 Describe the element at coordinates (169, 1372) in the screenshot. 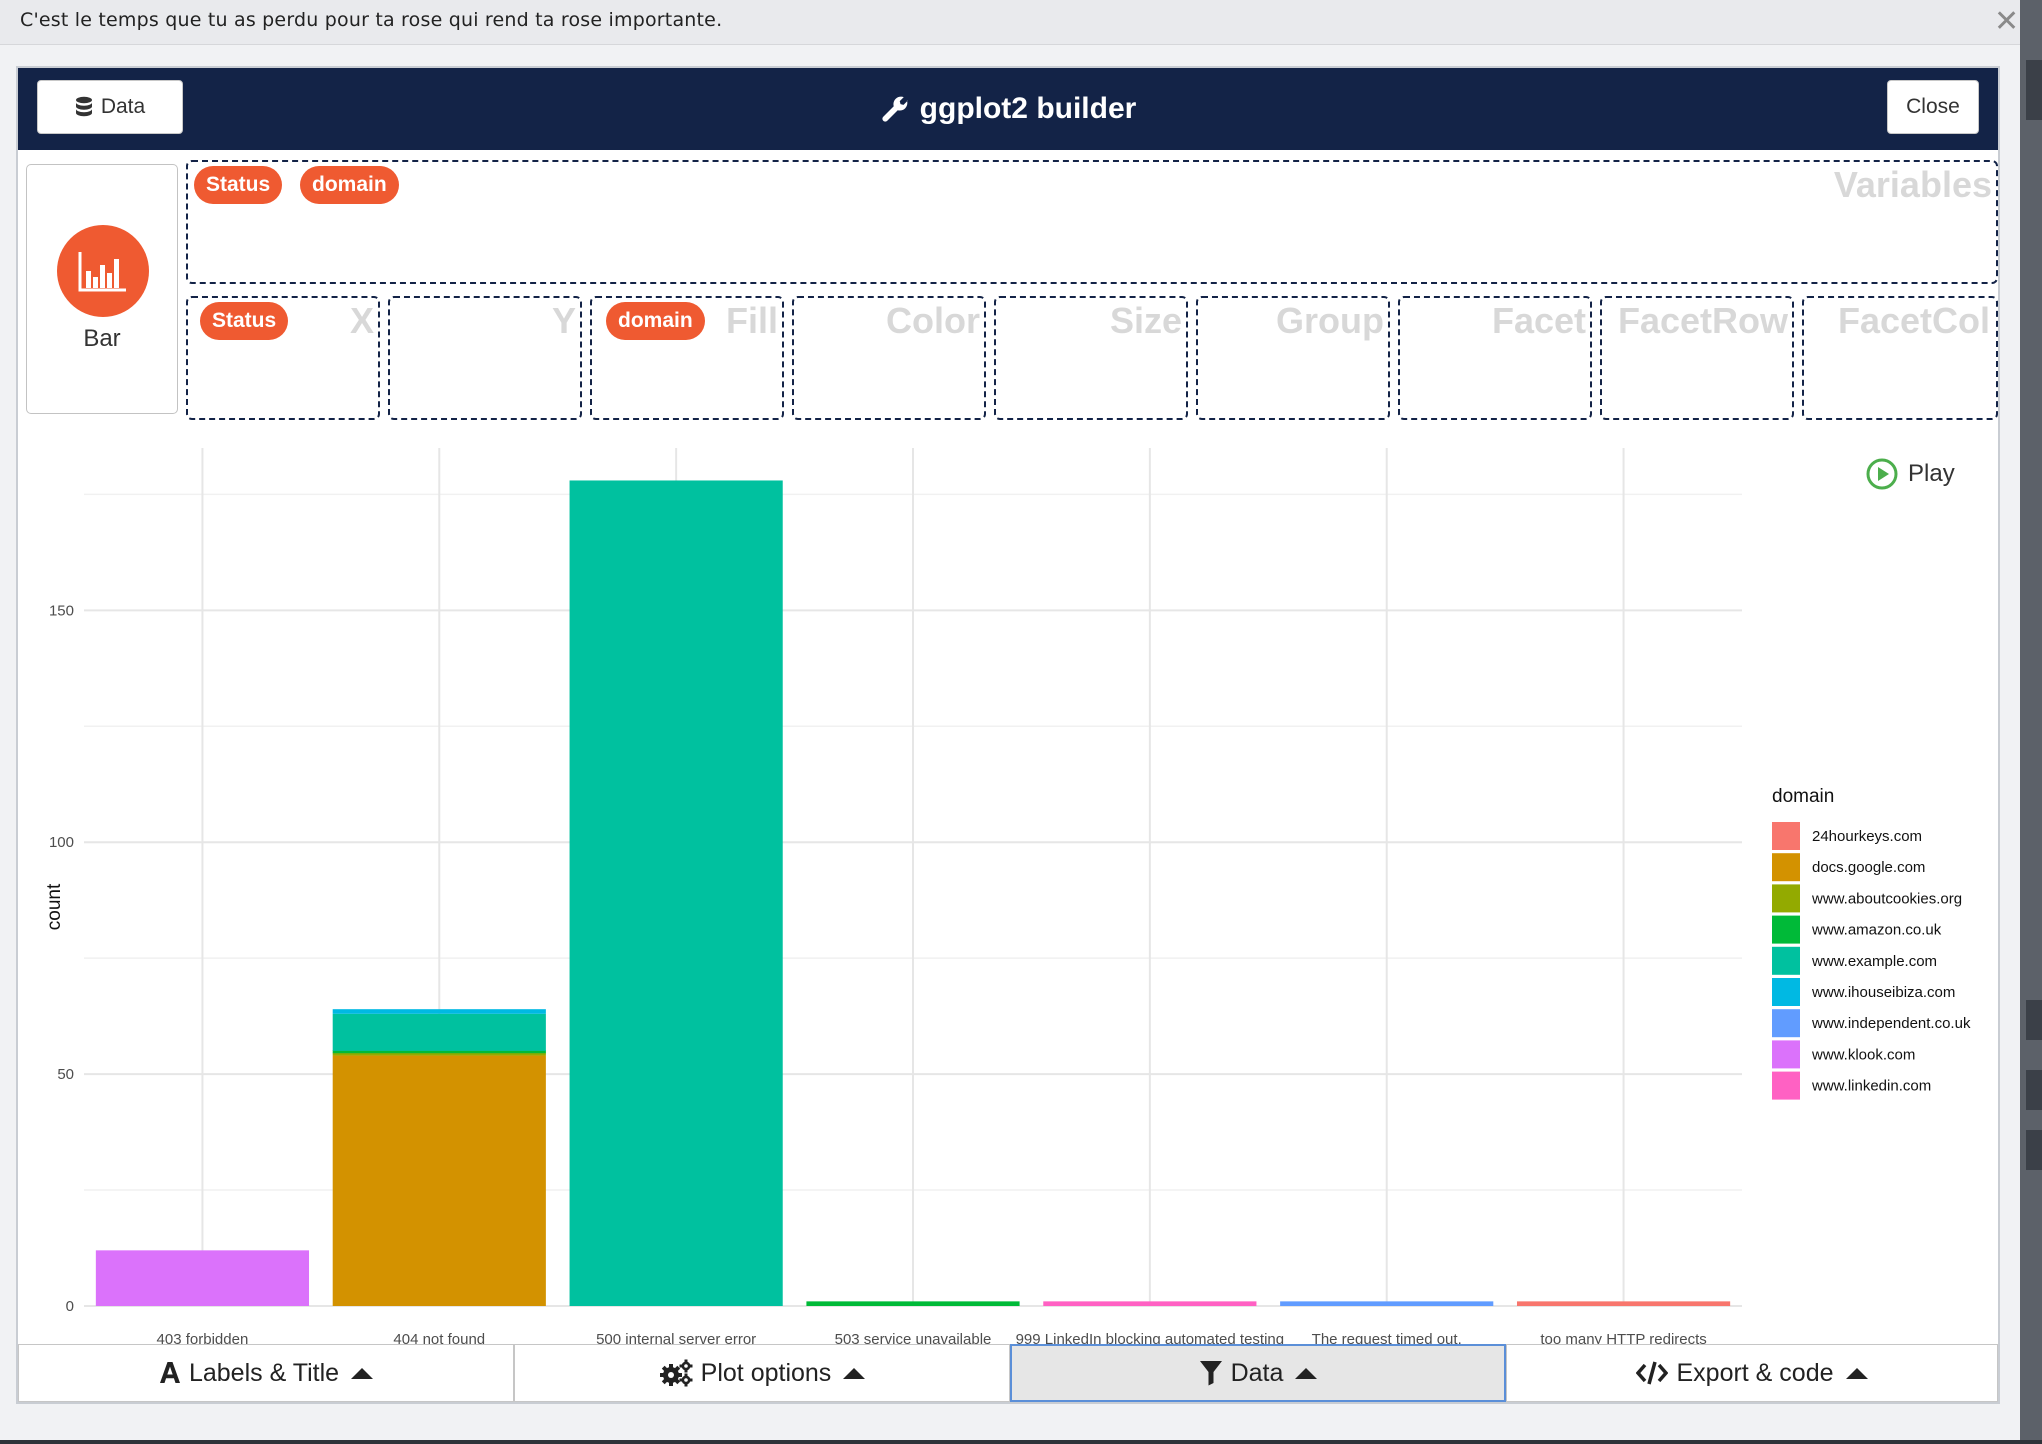

I see `font-icon` at that location.